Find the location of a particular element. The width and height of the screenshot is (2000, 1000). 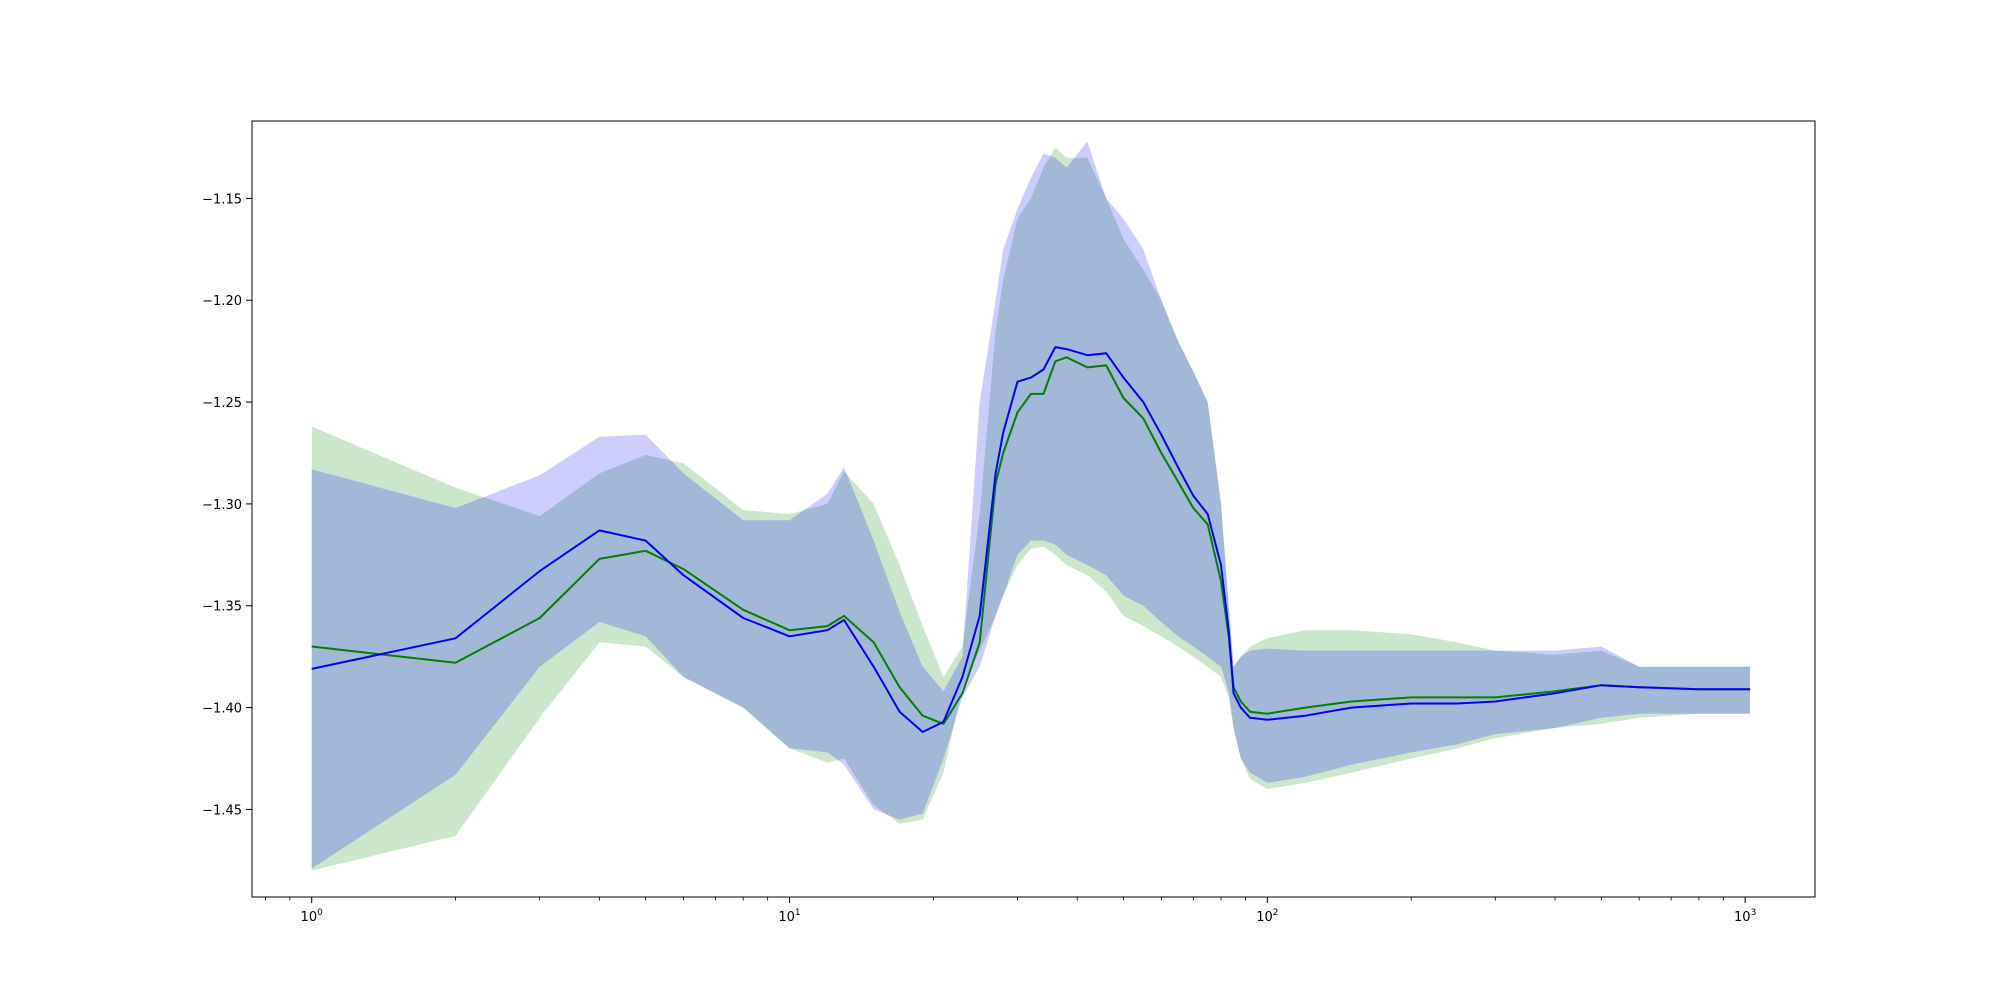

y-tick-label: −1.40 is located at coordinates (222, 709).